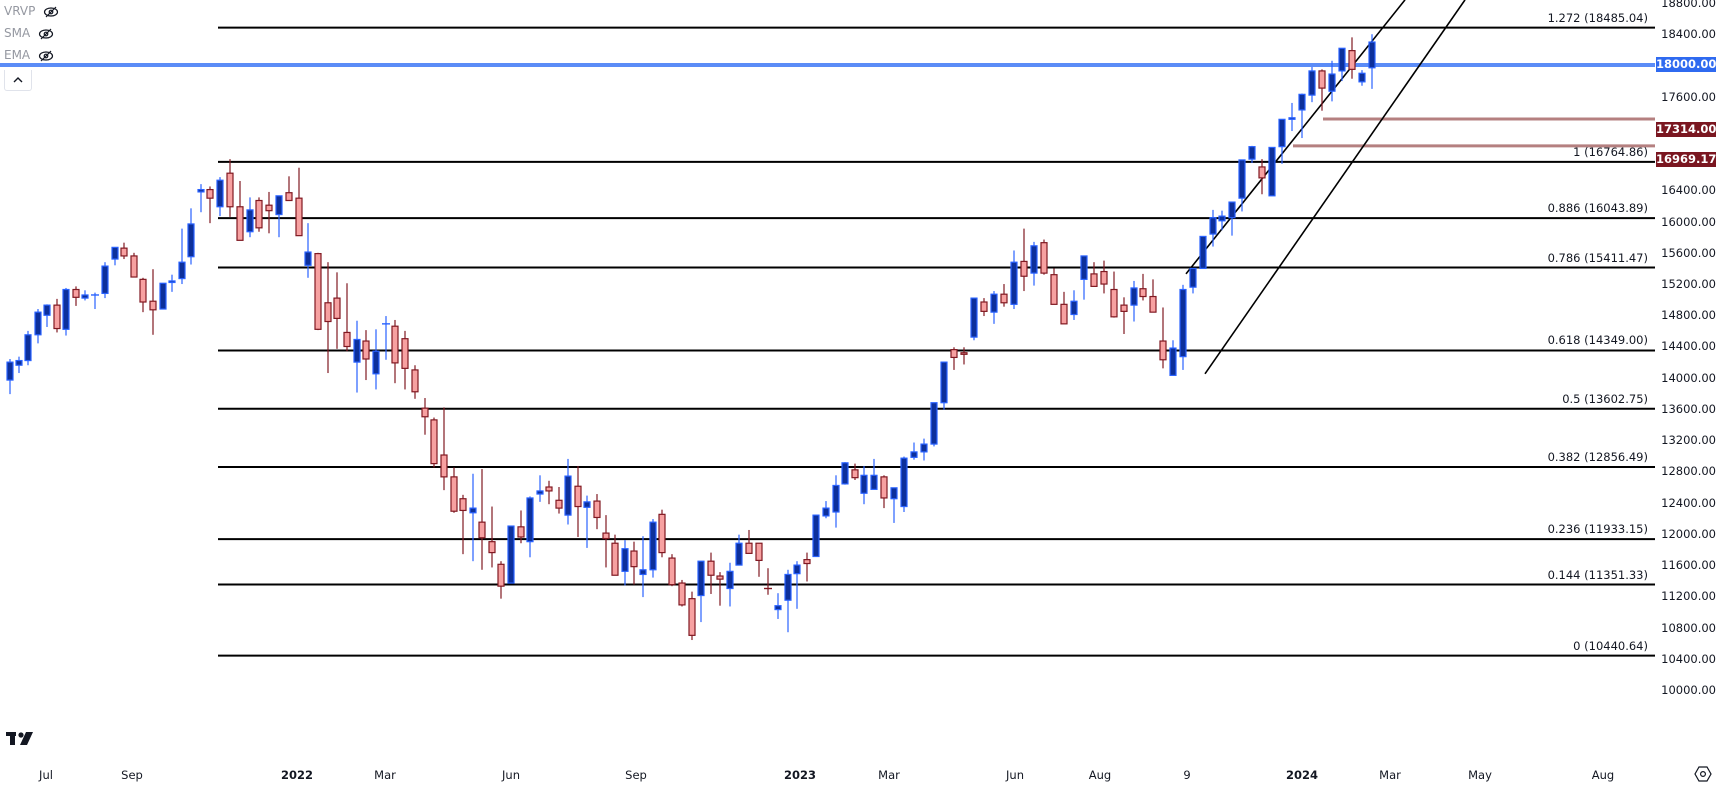 Image resolution: width=1720 pixels, height=786 pixels. I want to click on fib-label: 0.786 (15411.47), so click(1597, 257).